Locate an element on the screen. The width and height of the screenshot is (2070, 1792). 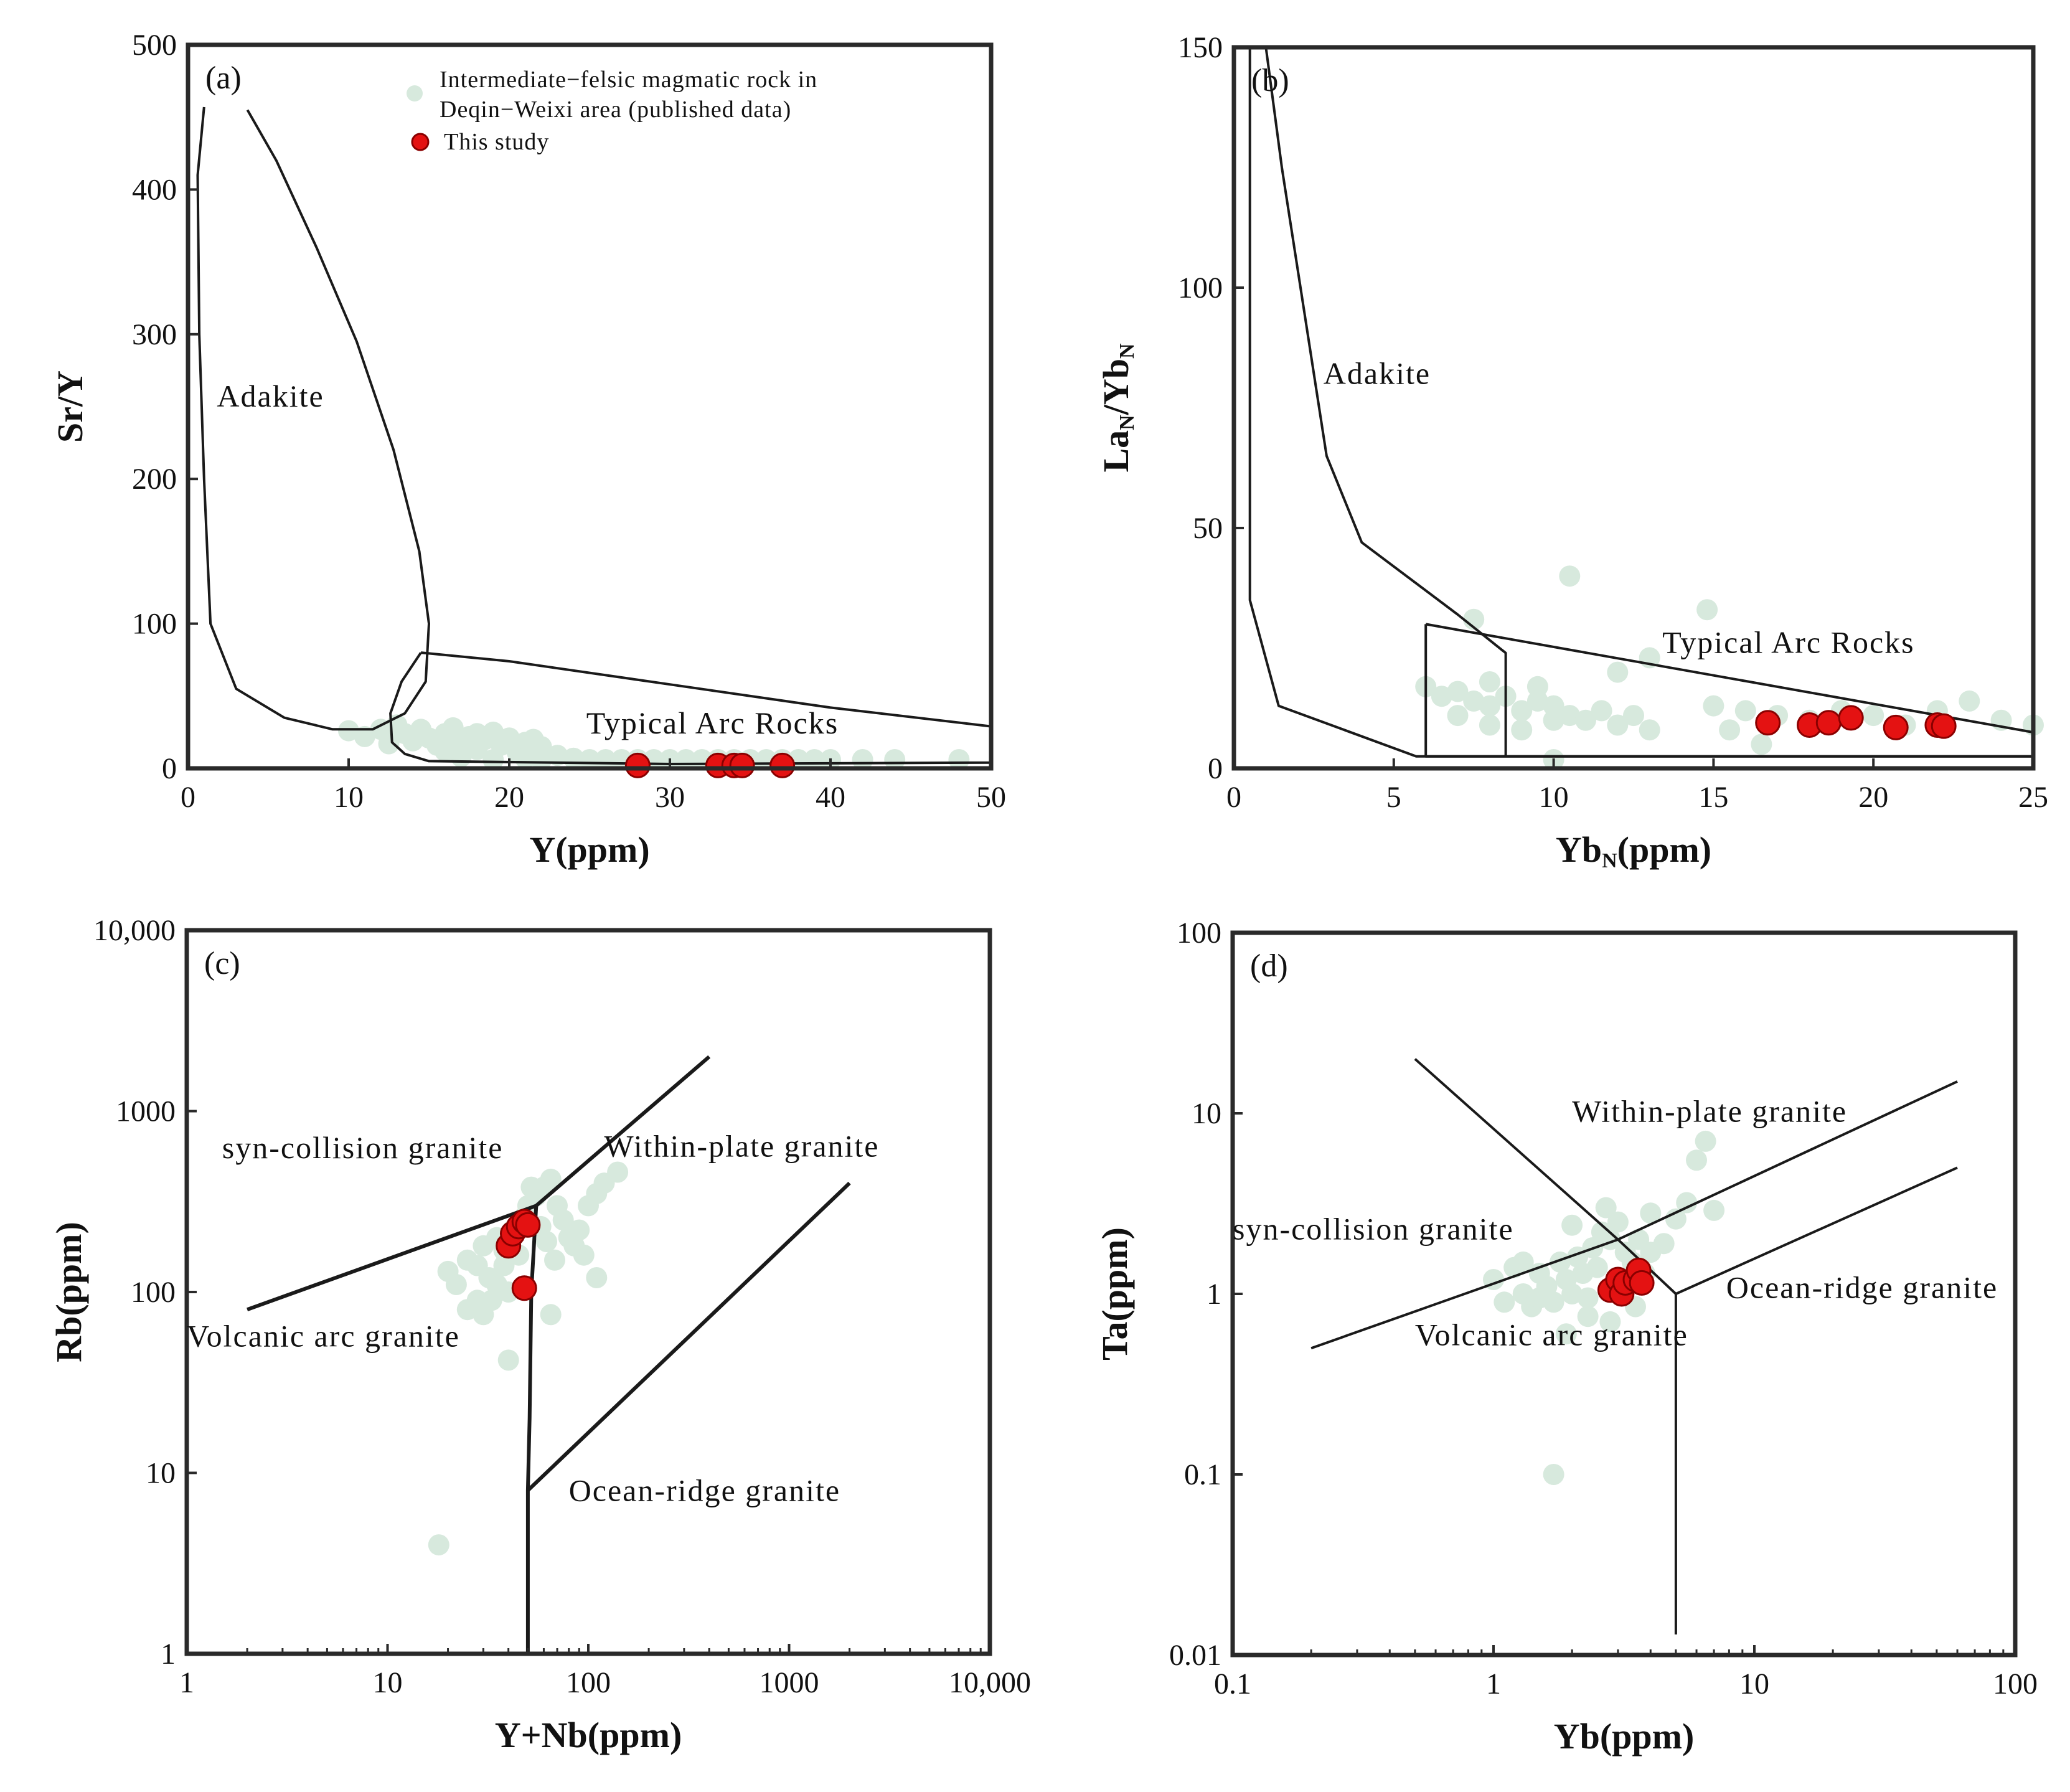
field-label: Typical Arc Rocks is located at coordinates (713, 723).